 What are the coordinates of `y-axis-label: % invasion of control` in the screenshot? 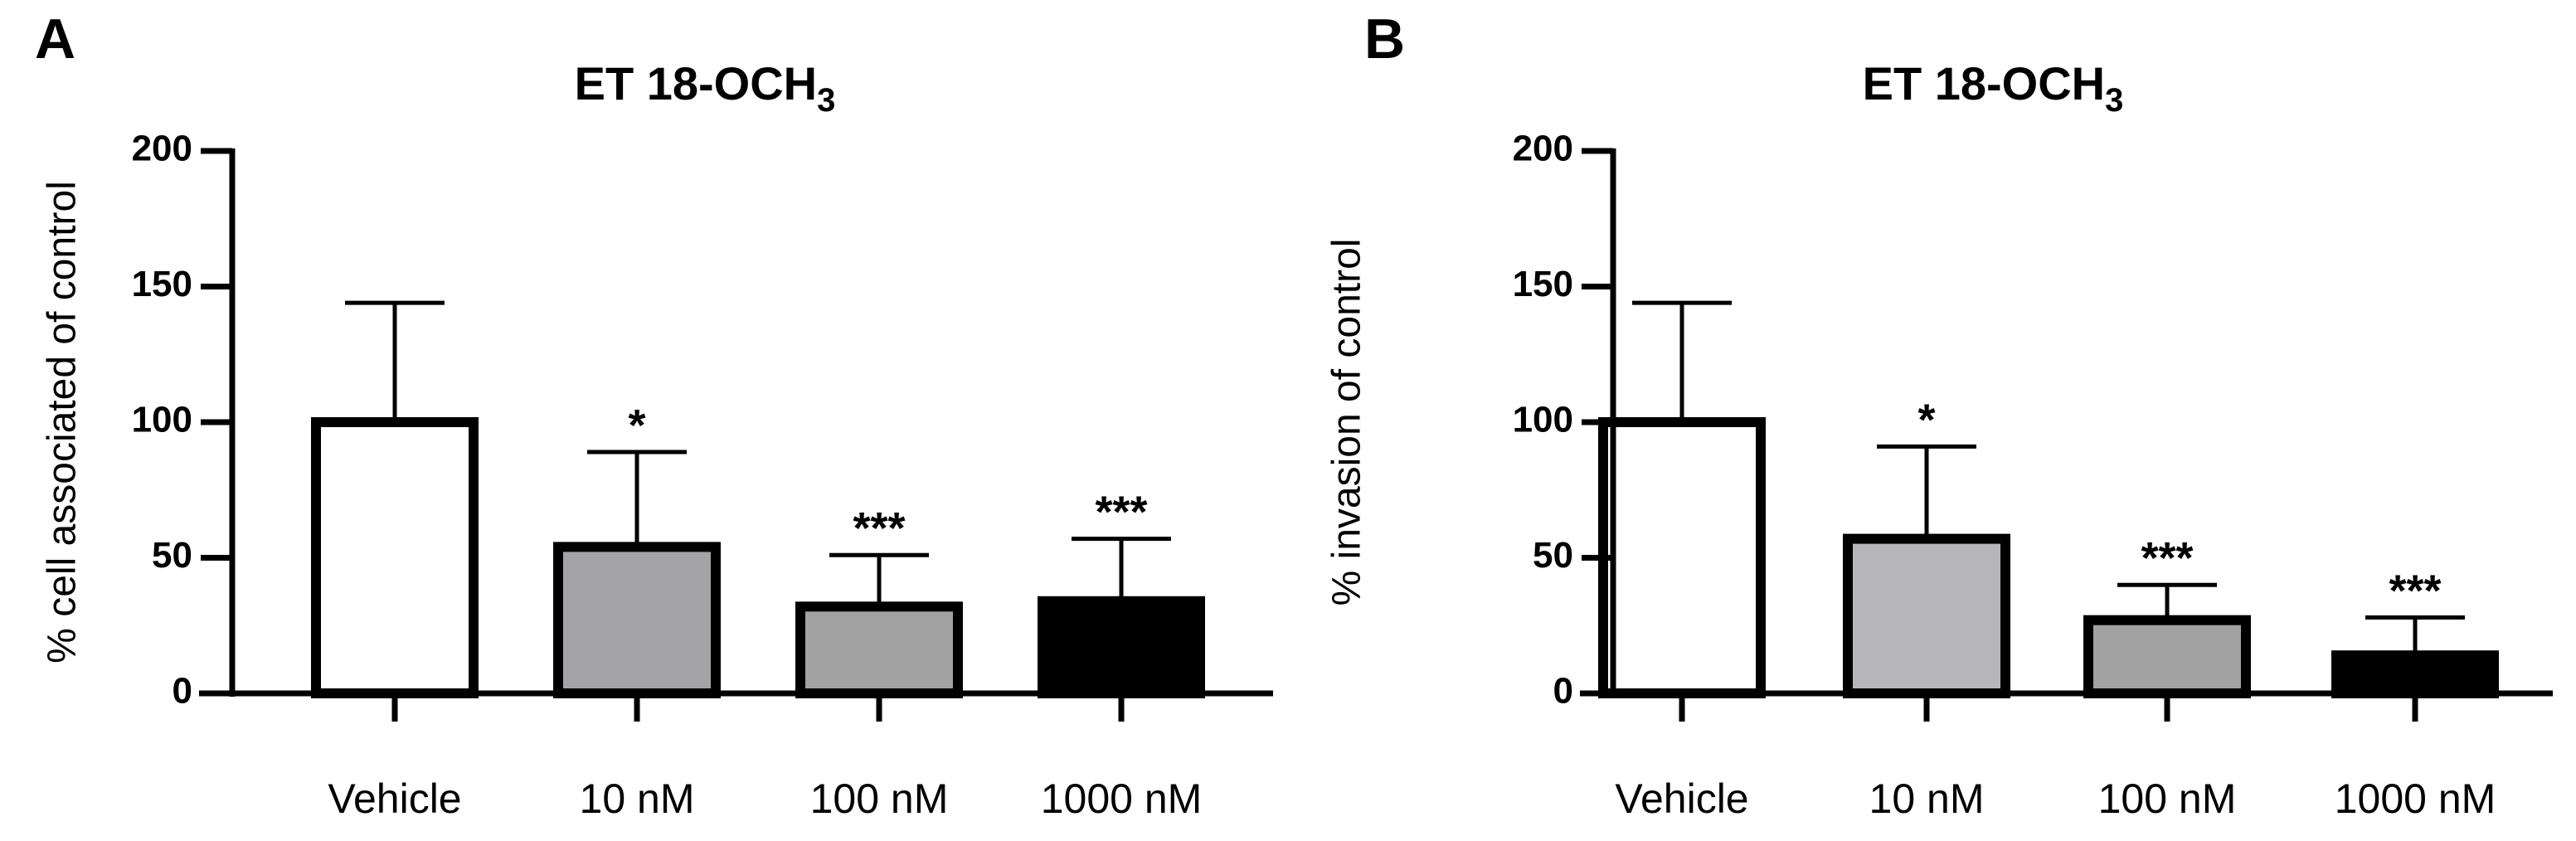 It's located at (1347, 422).